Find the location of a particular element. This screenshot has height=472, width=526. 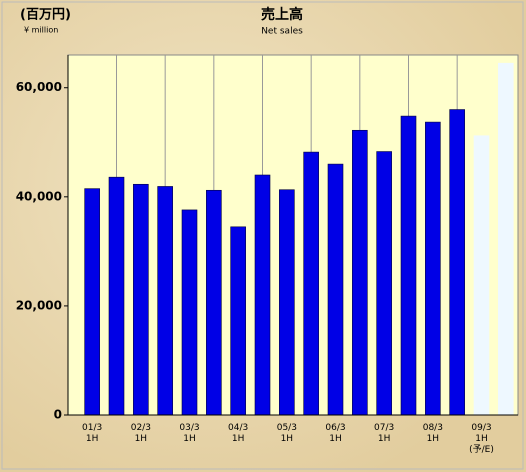

x-tick-label: 09/3 1H (予/E) is located at coordinates (481, 439).